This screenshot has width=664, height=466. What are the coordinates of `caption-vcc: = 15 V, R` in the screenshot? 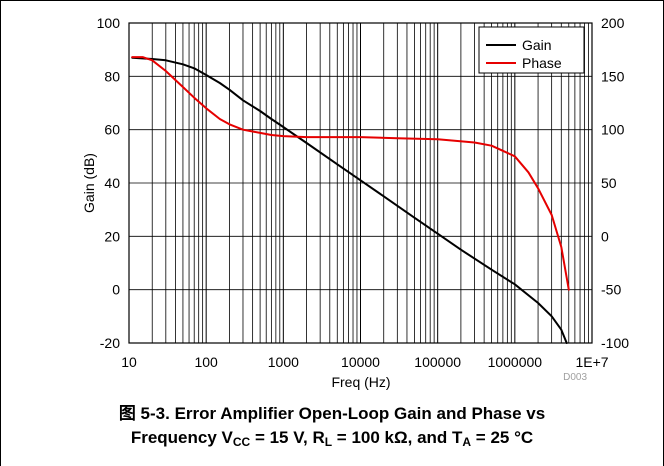 It's located at (287, 437).